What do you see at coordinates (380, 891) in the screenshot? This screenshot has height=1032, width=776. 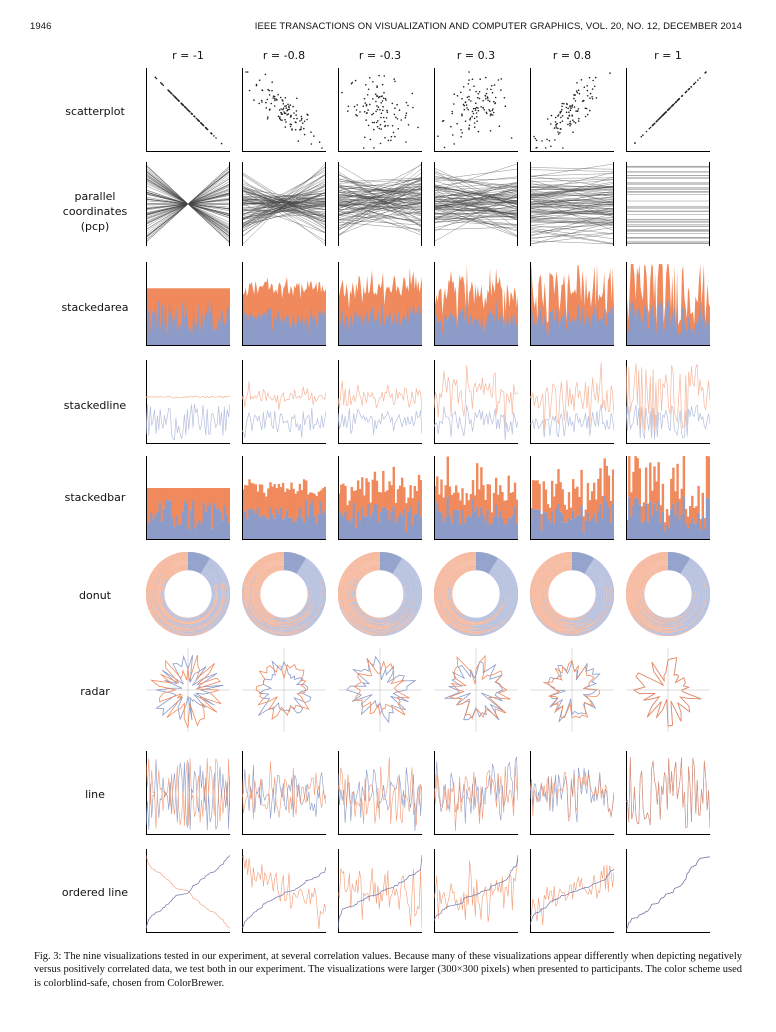 I see `orderedline-panel` at bounding box center [380, 891].